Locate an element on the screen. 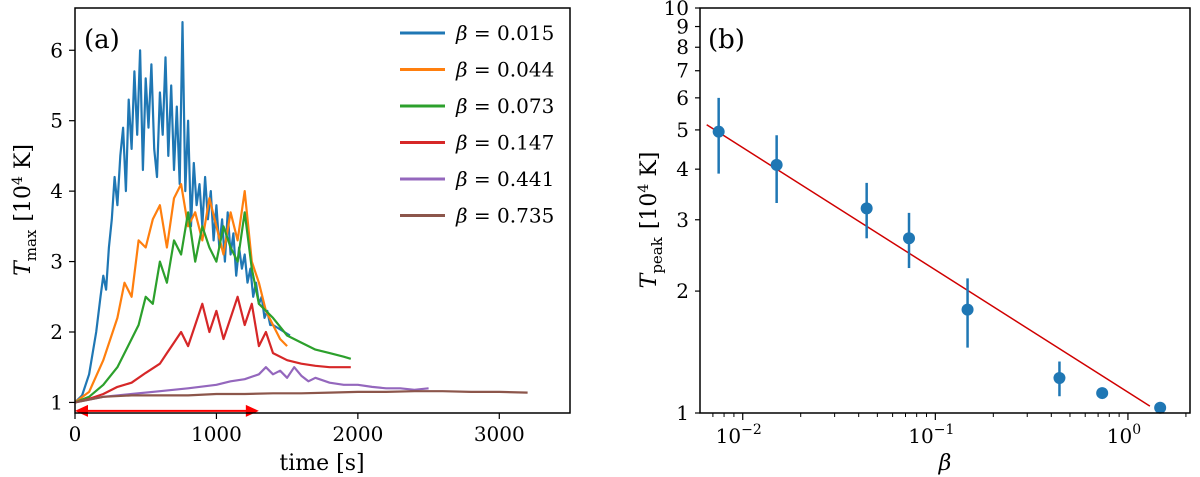 This screenshot has width=1200, height=477. legend-label: β = 0.044 is located at coordinates (504, 70).